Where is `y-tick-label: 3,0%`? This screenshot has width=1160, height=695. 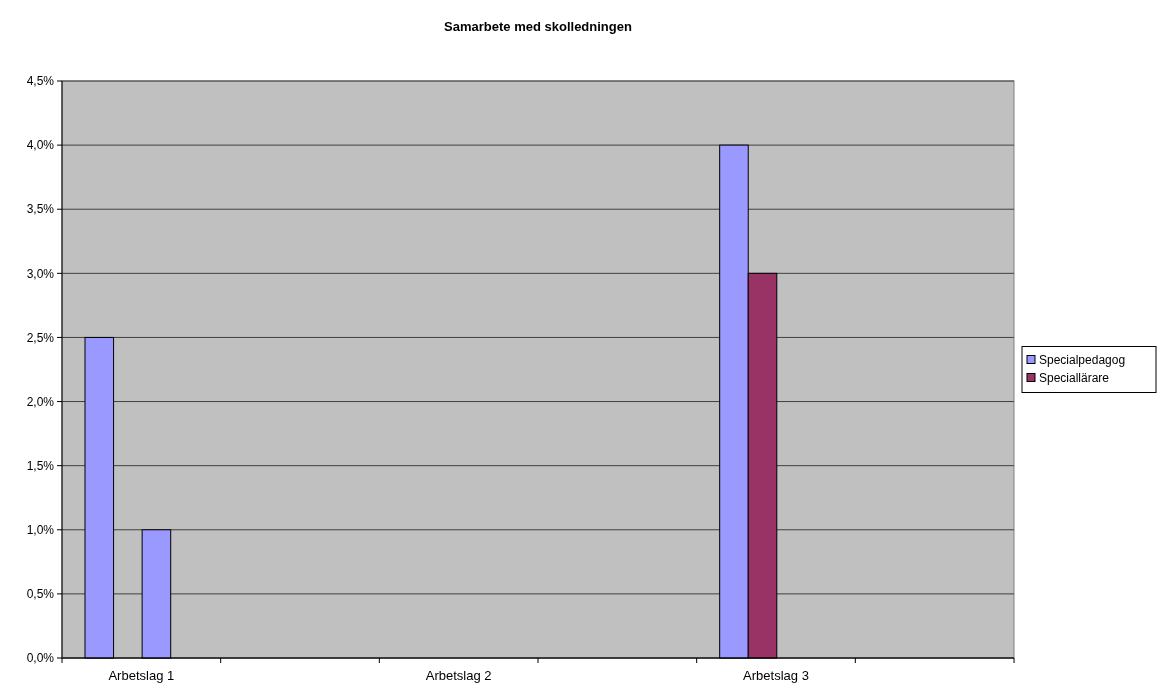 y-tick-label: 3,0% is located at coordinates (40, 273).